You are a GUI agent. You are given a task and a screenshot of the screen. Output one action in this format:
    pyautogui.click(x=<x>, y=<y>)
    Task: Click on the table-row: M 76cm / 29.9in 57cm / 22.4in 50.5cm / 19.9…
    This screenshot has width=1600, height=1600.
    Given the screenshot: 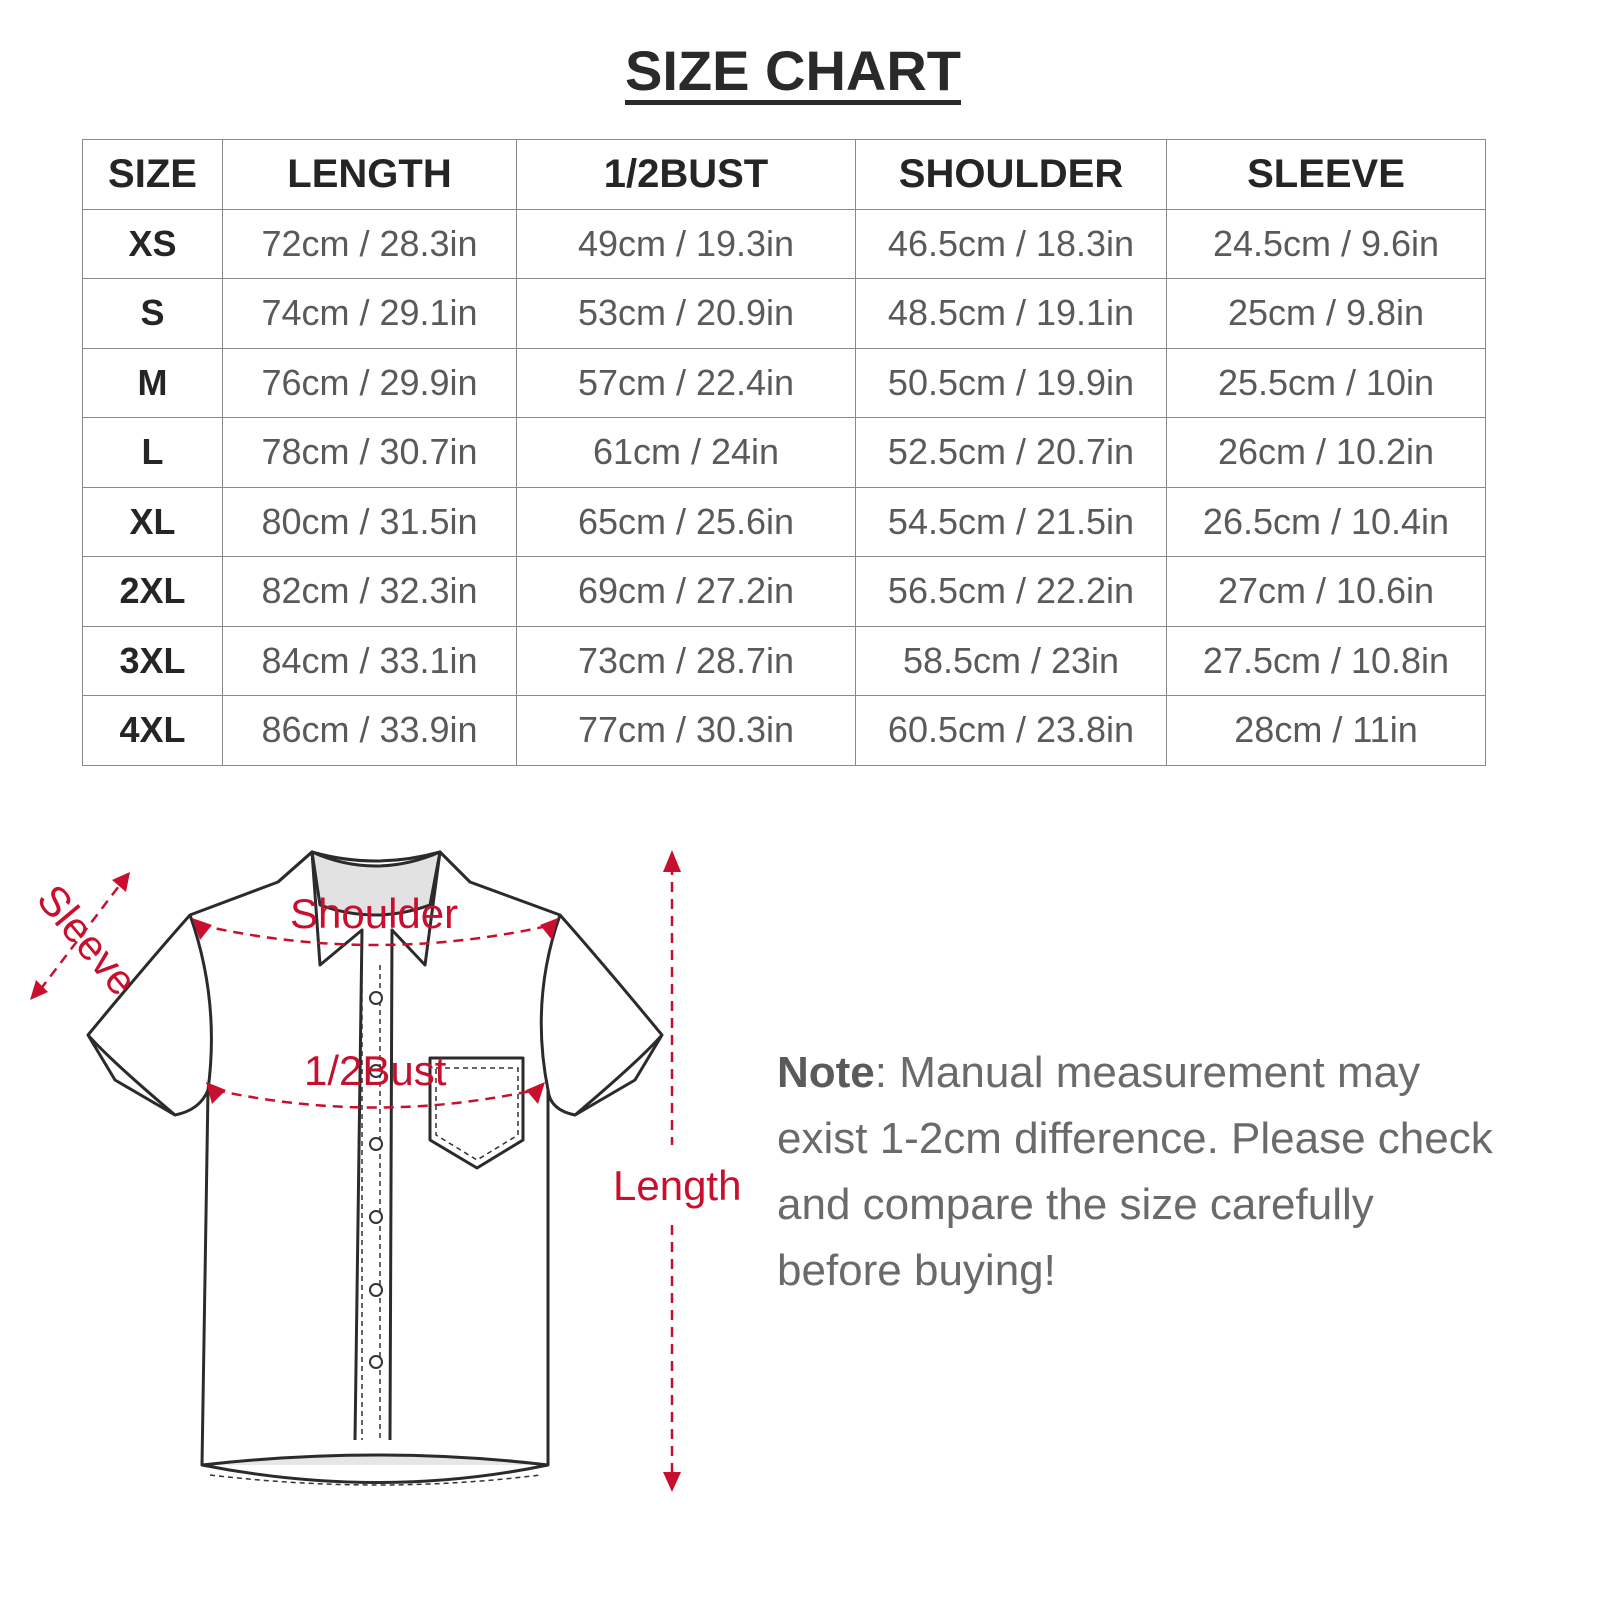 What is the action you would take?
    pyautogui.click(x=784, y=382)
    